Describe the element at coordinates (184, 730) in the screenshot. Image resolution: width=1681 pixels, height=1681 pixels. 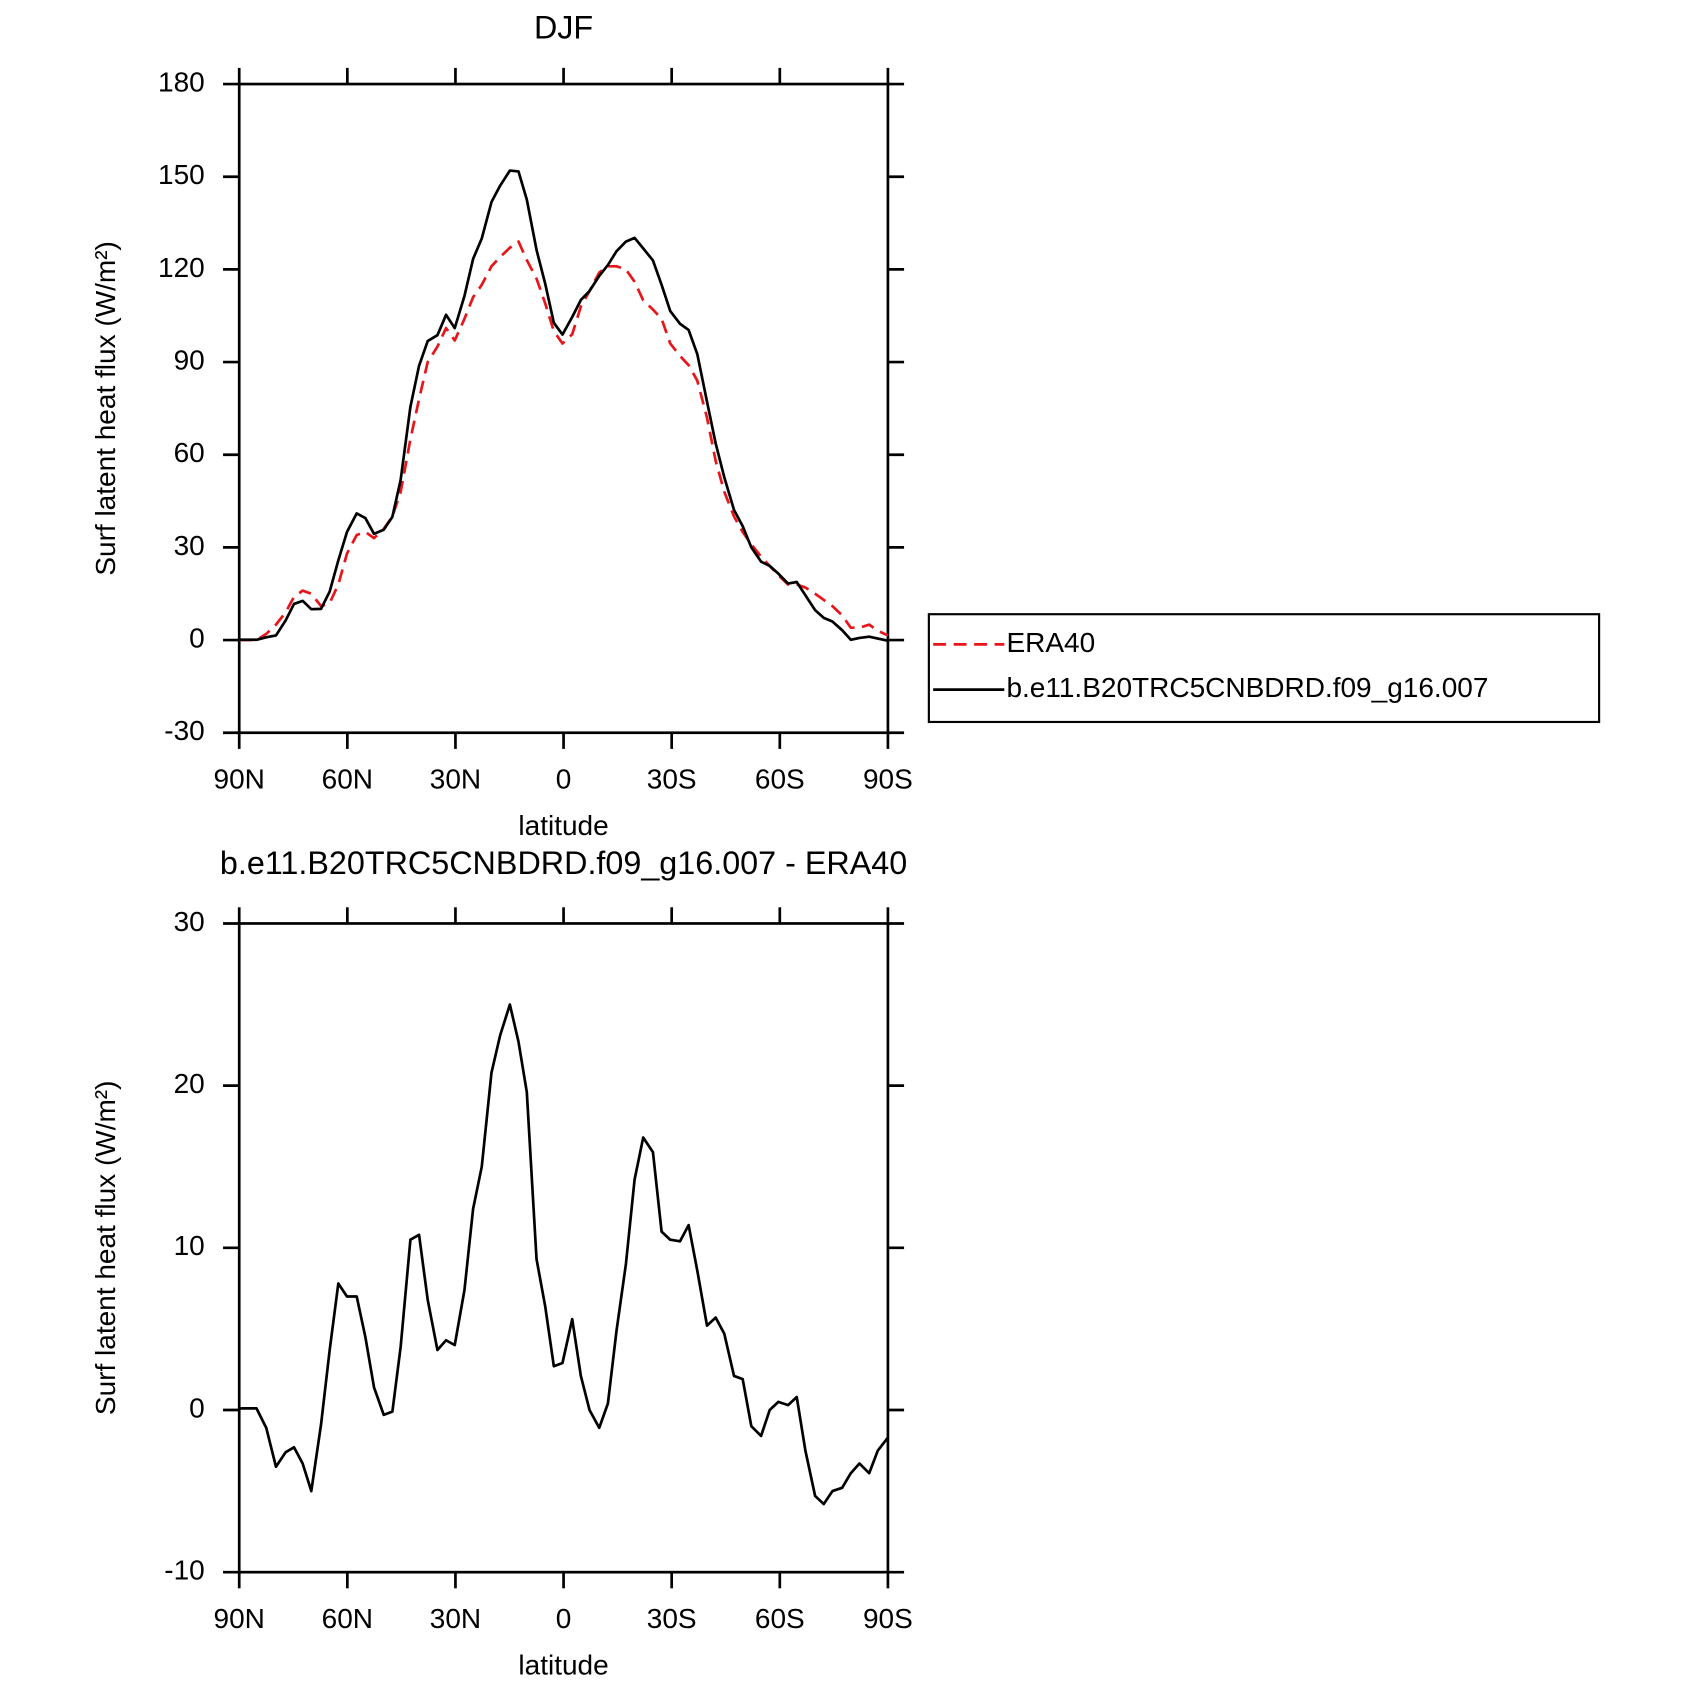
I see `y-tick-label: -30` at that location.